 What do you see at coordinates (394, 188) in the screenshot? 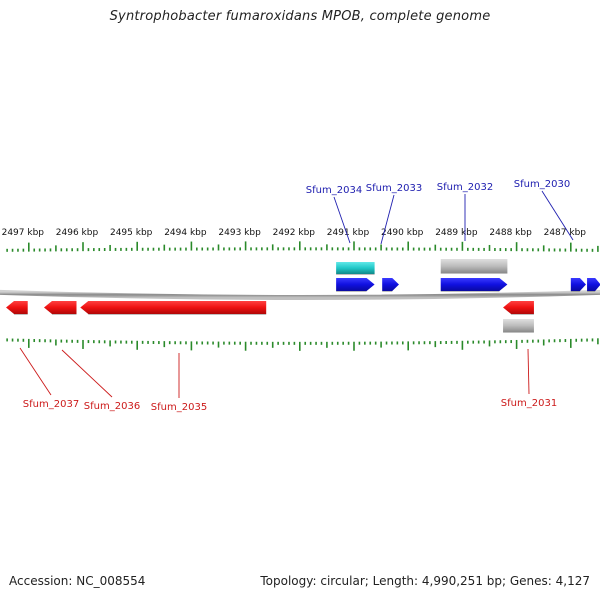
I see `gene-label-sfum-2033: Sfum_2033` at bounding box center [394, 188].